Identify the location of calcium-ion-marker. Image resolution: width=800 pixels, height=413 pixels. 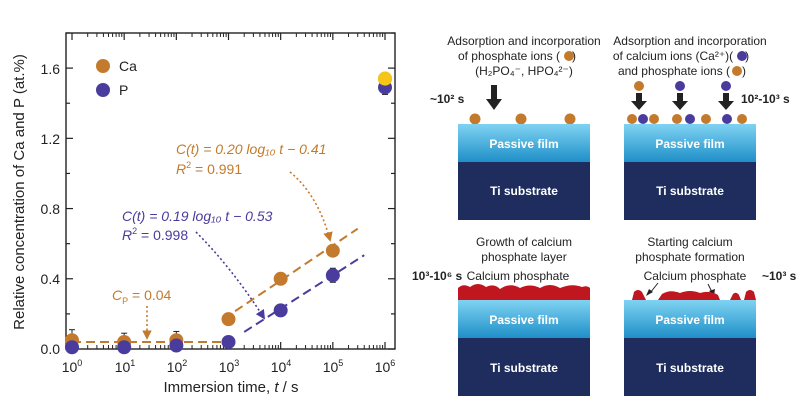
(742, 56).